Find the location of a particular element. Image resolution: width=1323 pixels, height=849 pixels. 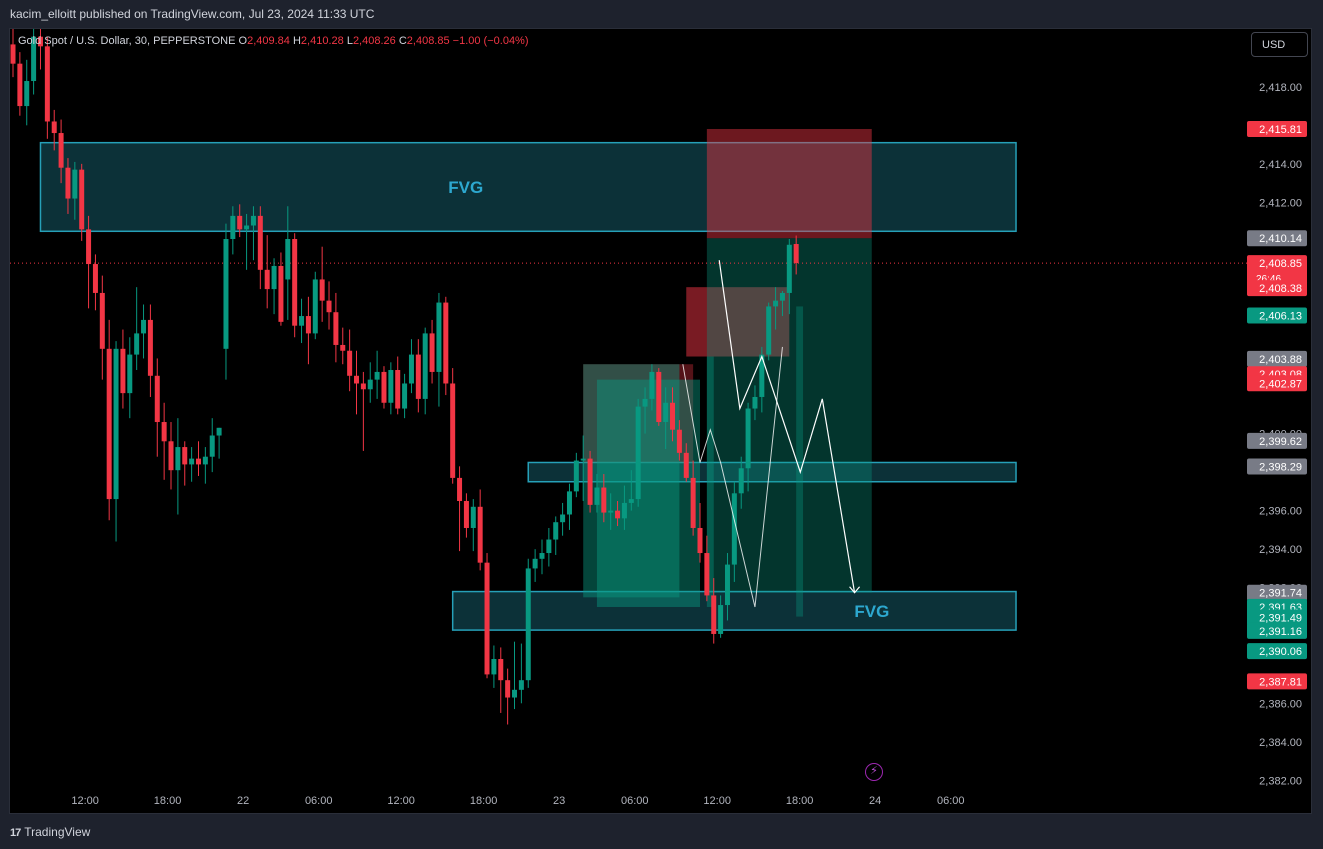

low-label: L is located at coordinates (349, 41).